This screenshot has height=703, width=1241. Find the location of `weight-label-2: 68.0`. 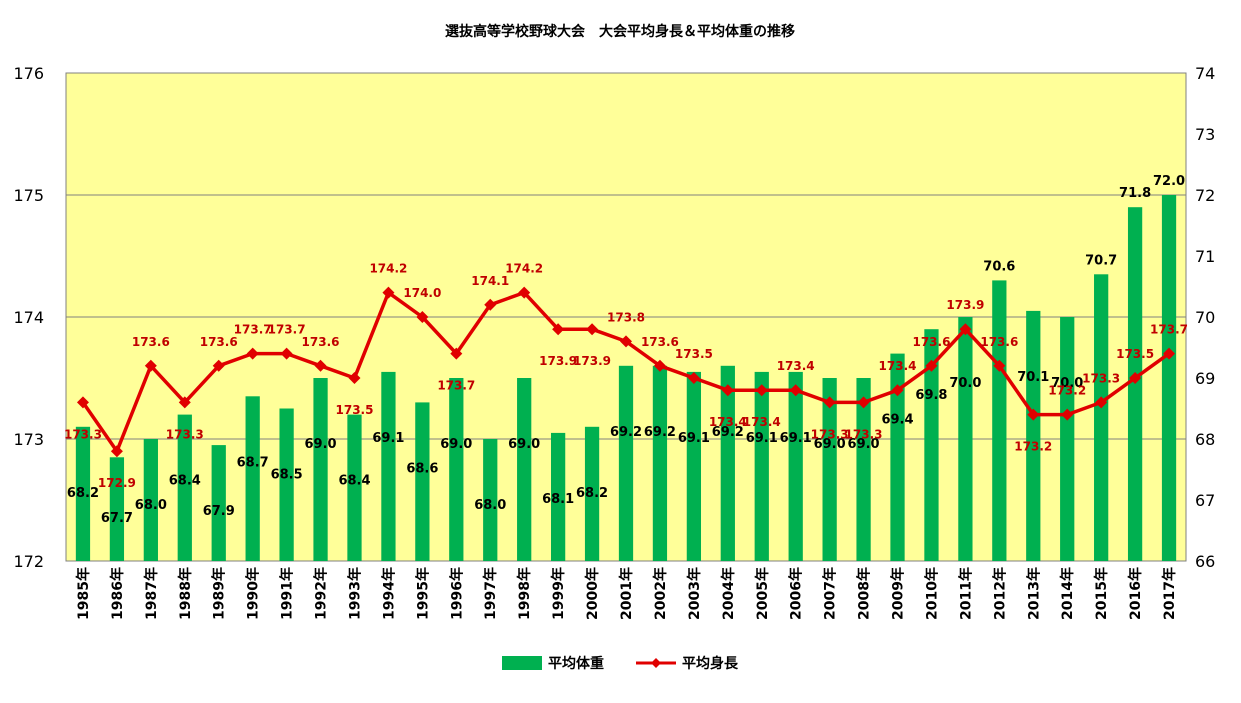

weight-label-2: 68.0 is located at coordinates (151, 505).